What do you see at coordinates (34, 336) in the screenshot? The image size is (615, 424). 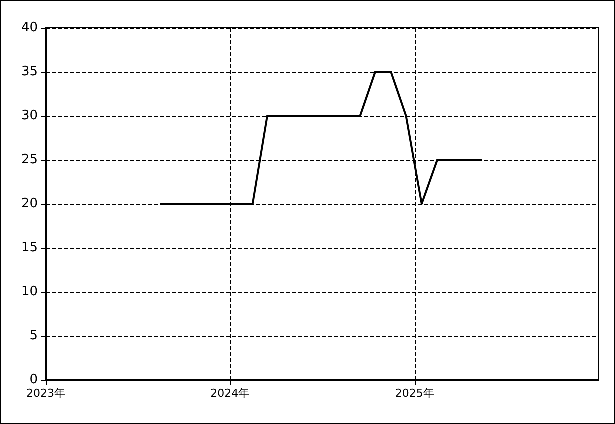 I see `y-tick-label: 5` at bounding box center [34, 336].